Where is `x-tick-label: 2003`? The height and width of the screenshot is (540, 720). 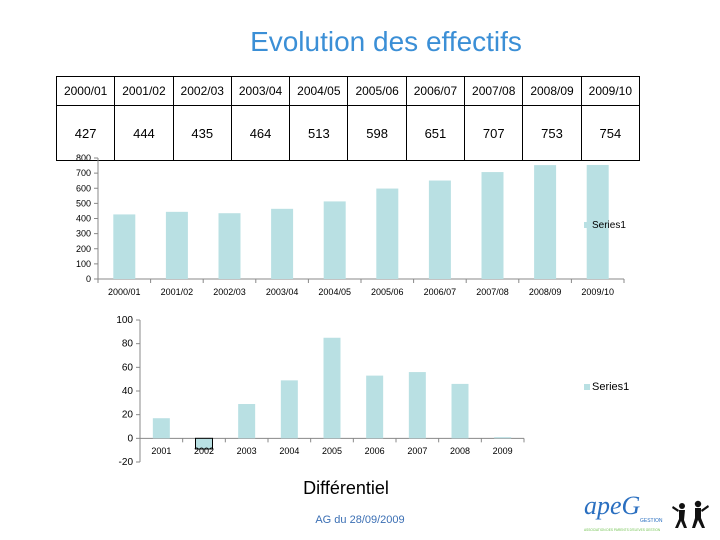
x-tick-label: 2003 is located at coordinates (247, 451).